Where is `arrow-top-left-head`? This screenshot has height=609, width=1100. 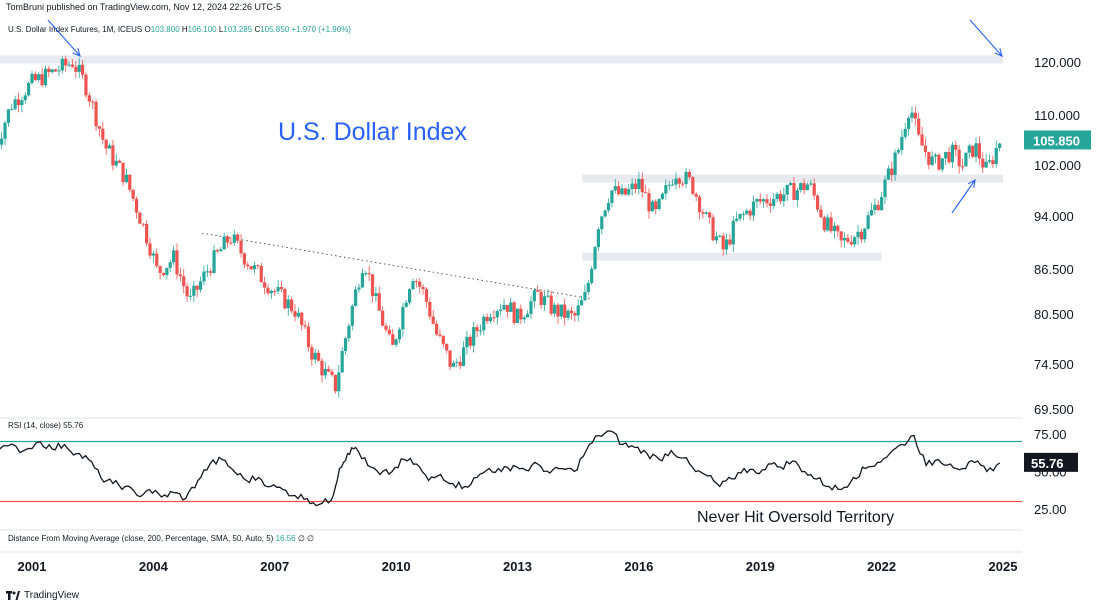
arrow-top-left-head is located at coordinates (76, 52).